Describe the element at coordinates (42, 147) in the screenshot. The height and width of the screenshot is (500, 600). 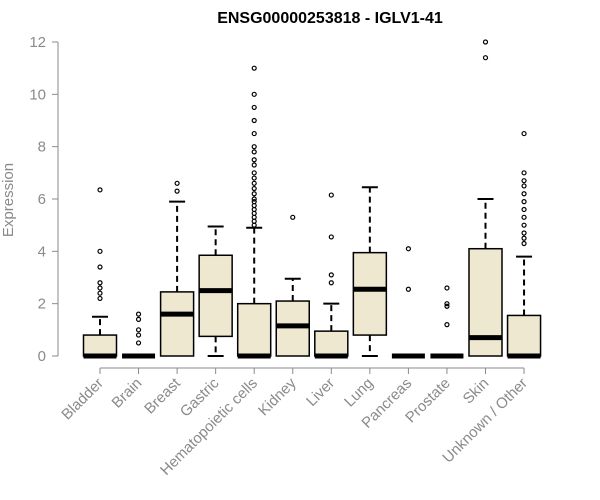
I see `y-tick-label: 8` at that location.